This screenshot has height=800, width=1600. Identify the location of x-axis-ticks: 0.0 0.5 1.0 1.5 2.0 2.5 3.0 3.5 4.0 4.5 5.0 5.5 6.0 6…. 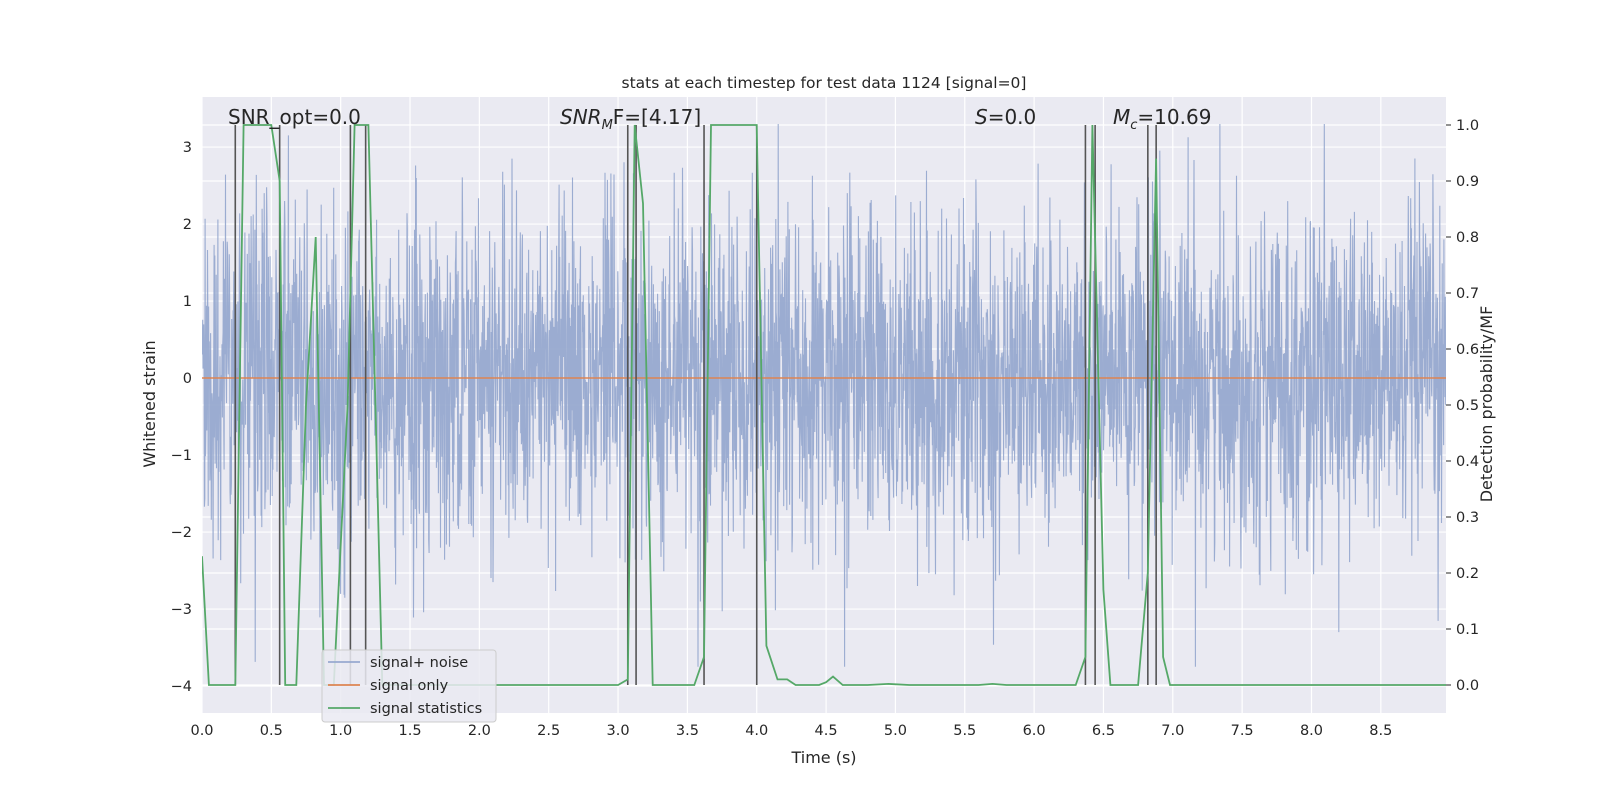
(791, 731).